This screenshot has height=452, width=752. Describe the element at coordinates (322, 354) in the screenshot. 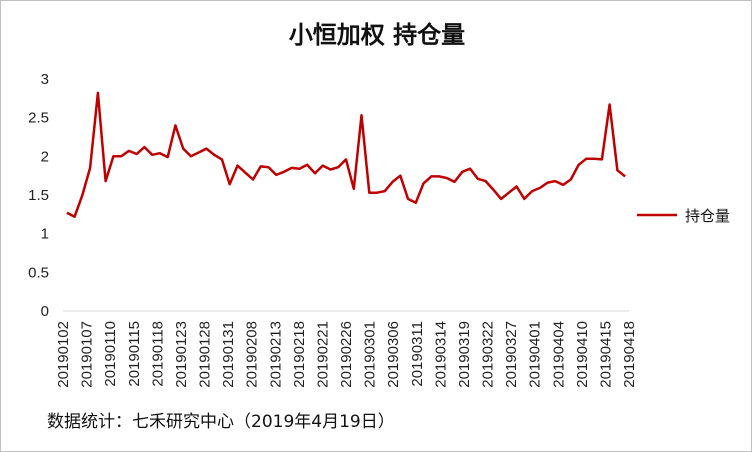

I see `x-tick-label: 20190221` at that location.